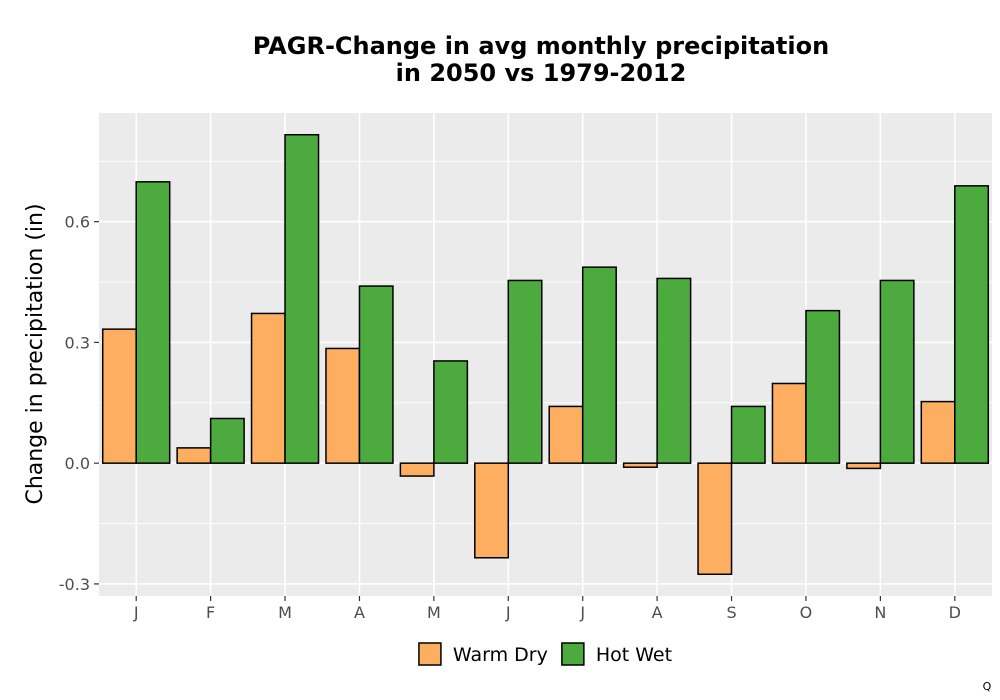 The width and height of the screenshot is (1000, 700). What do you see at coordinates (77, 222) in the screenshot?
I see `y-tick-label: 0.6` at bounding box center [77, 222].